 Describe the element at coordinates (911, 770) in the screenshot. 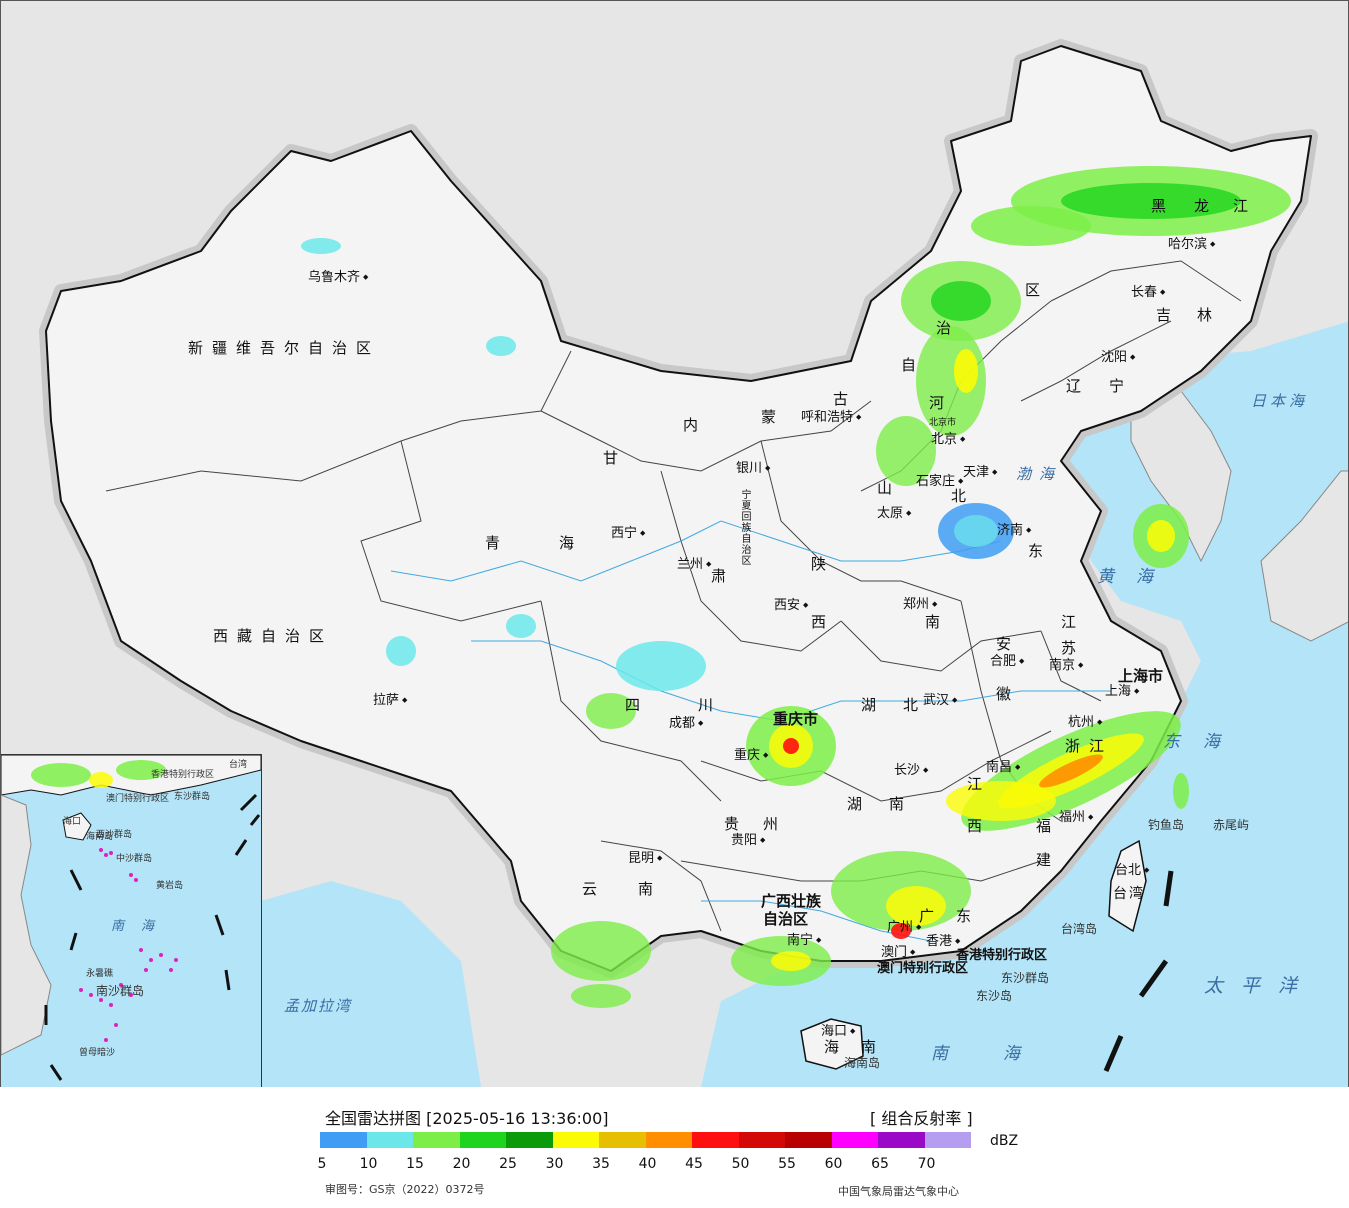

I see `city-changsha: 长沙` at that location.